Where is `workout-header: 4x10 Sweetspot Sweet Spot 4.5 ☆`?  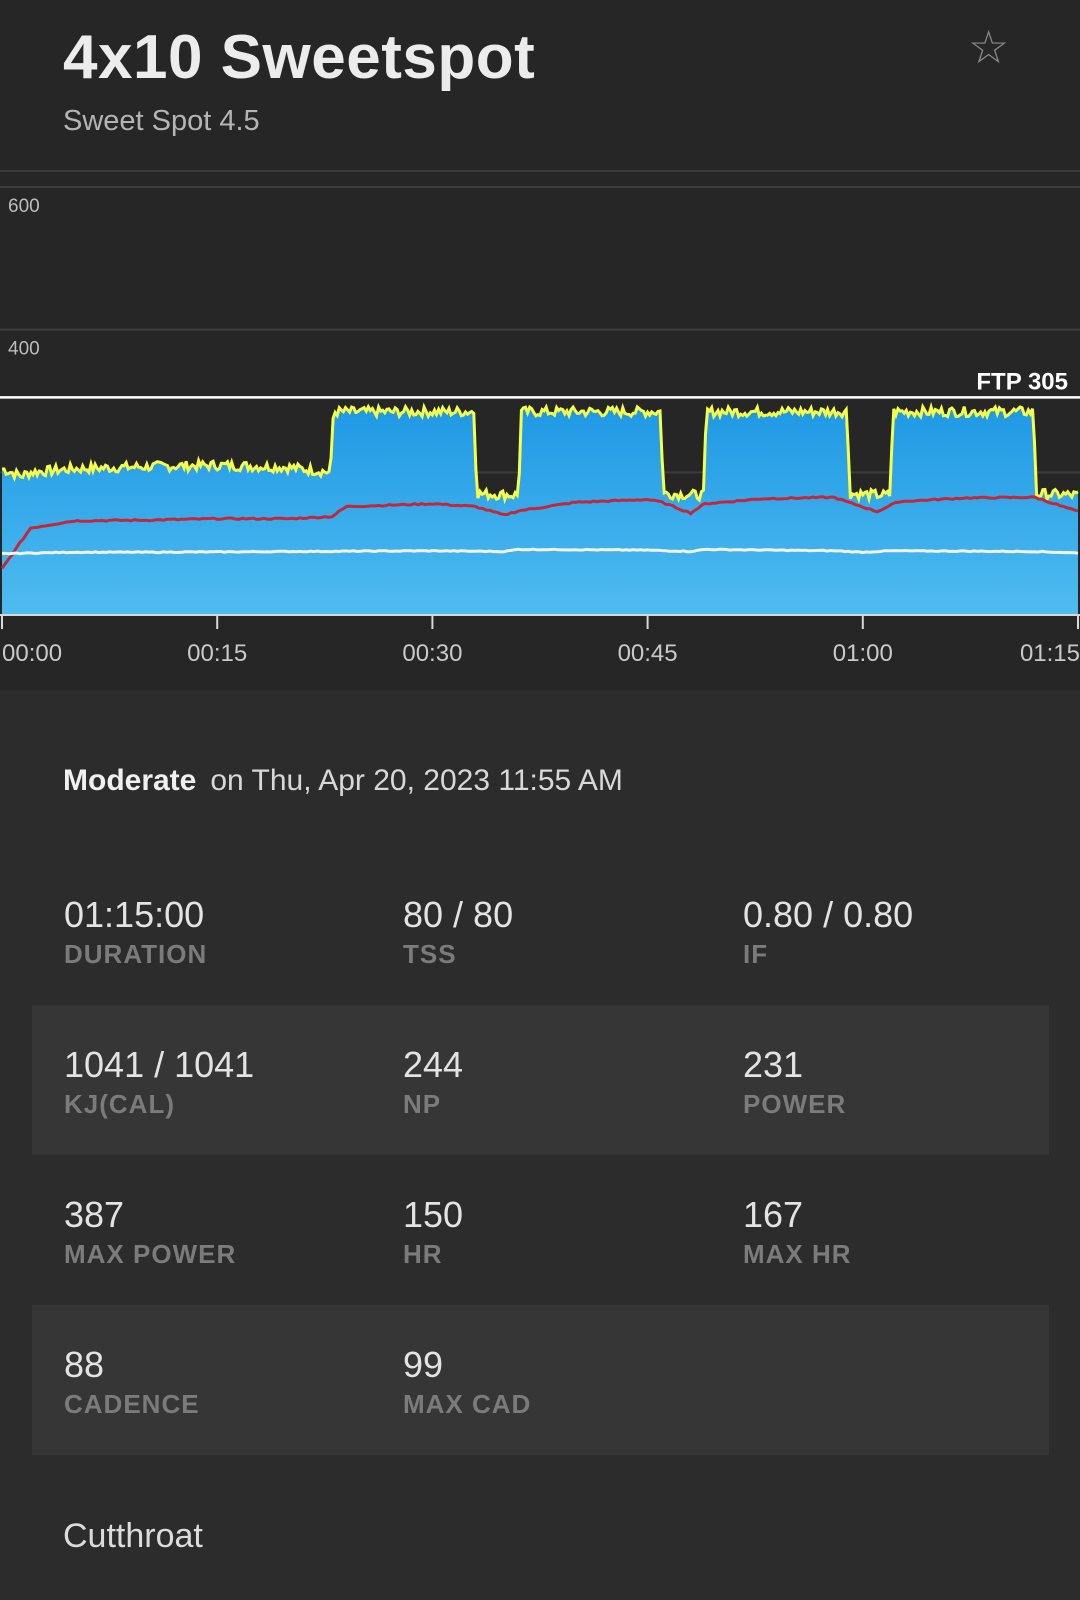
workout-header: 4x10 Sweetspot Sweet Spot 4.5 ☆ is located at coordinates (540, 85).